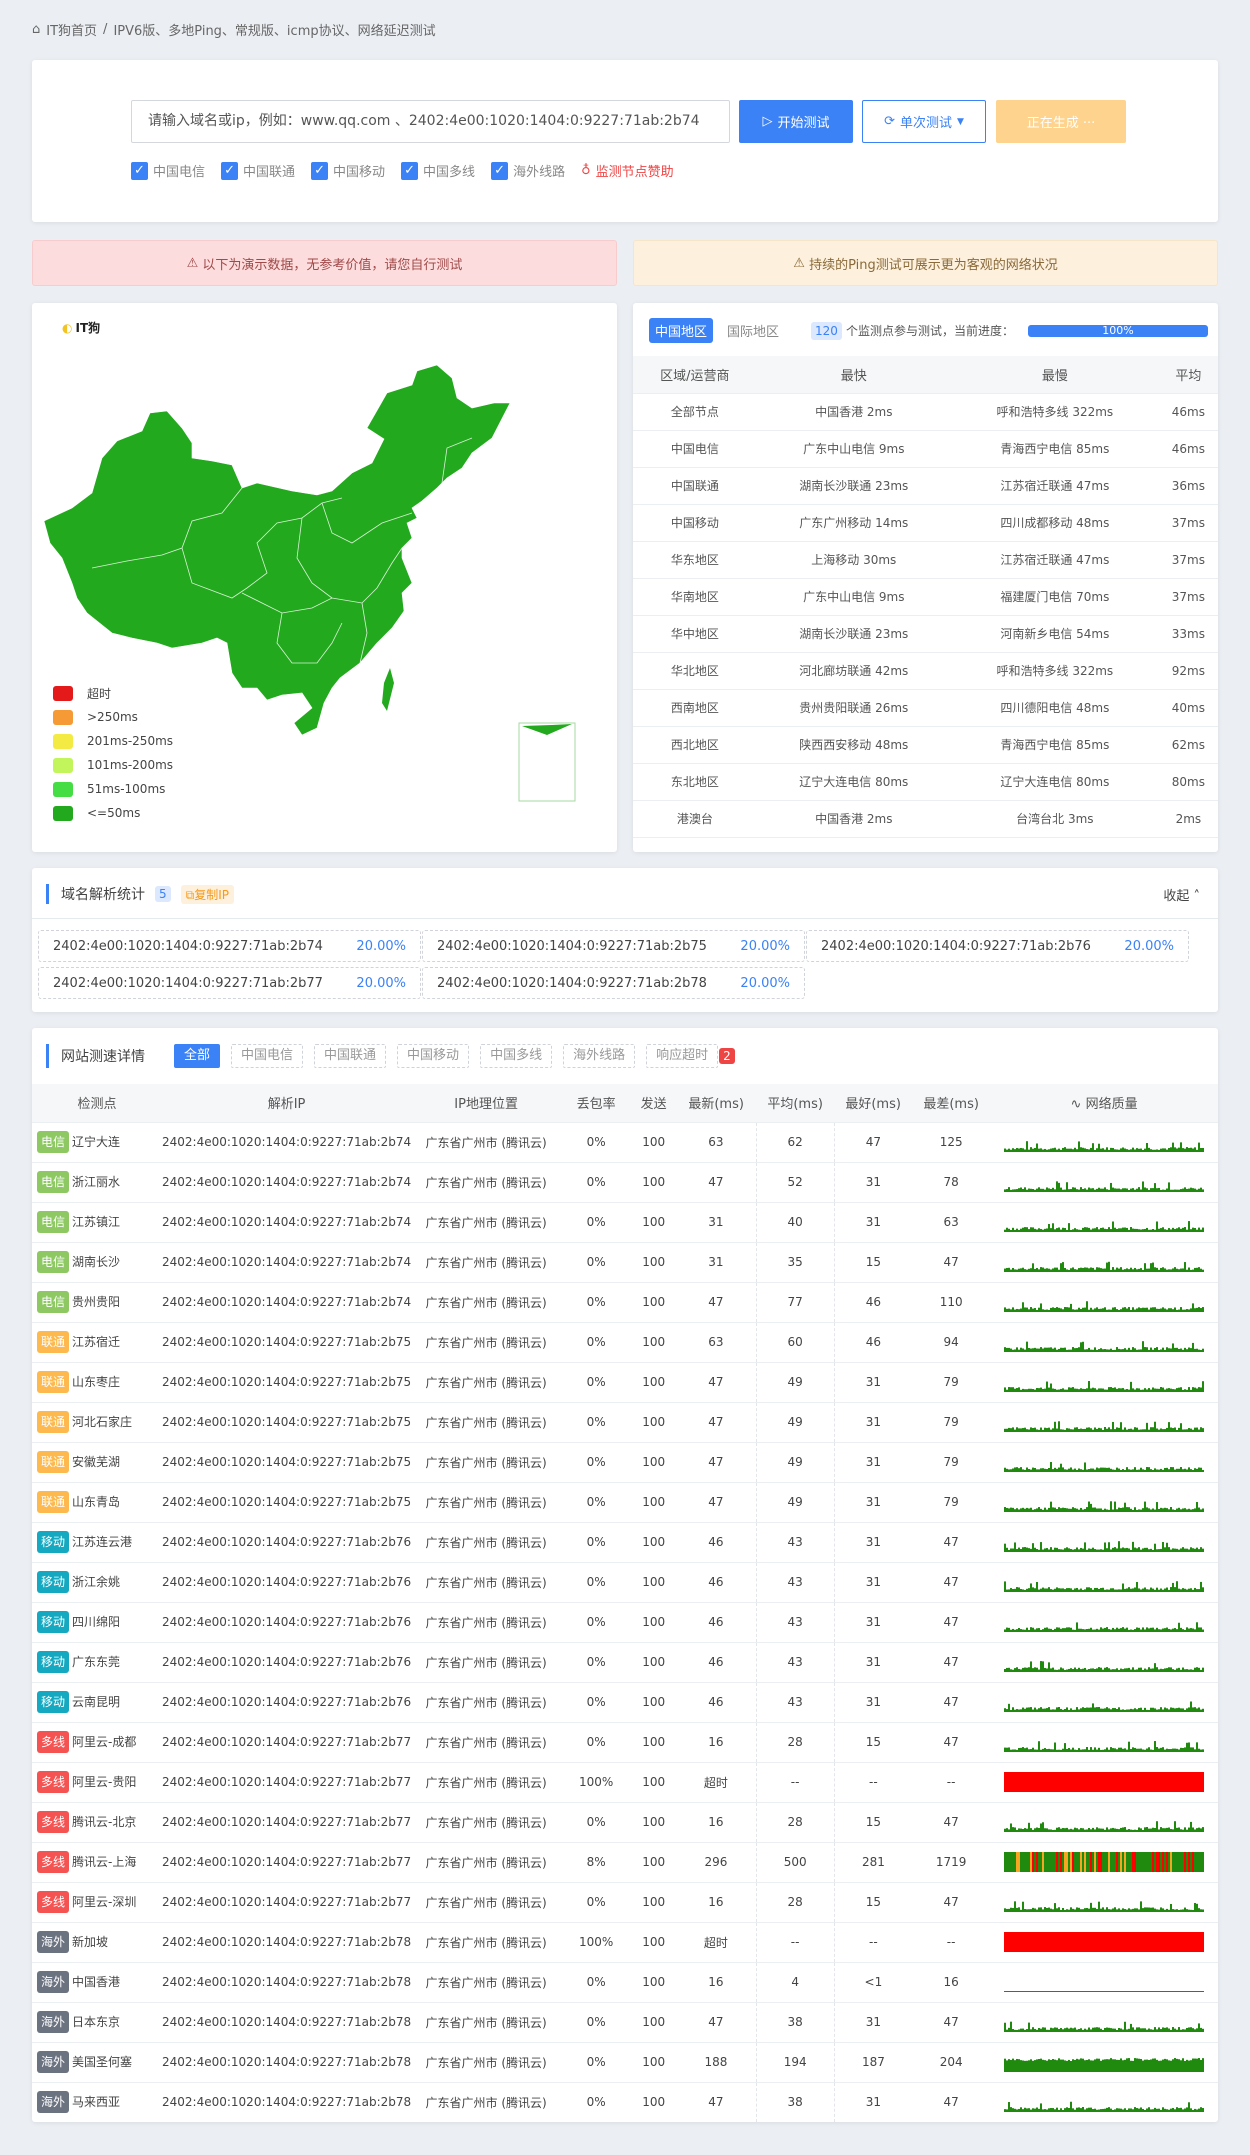  I want to click on collapse-button: 收起 ˄, so click(1181, 894).